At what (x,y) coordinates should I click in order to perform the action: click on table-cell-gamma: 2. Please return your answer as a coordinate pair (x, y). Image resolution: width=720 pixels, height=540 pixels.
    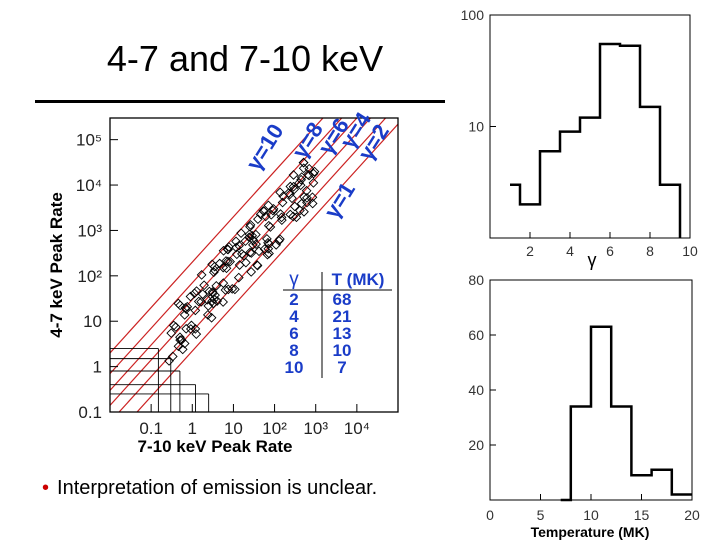
    Looking at the image, I should click on (293, 299).